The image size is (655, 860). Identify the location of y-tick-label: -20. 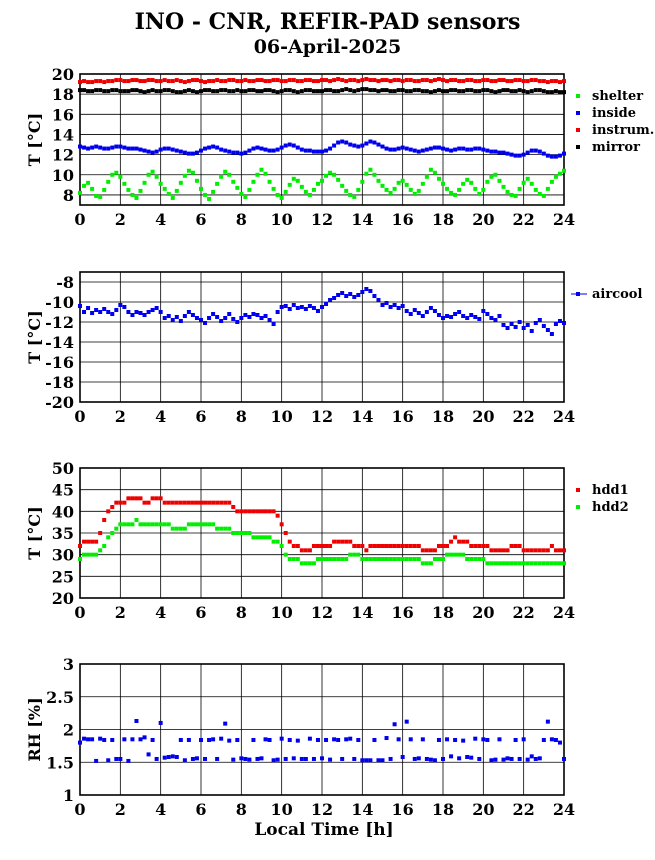
(59, 402).